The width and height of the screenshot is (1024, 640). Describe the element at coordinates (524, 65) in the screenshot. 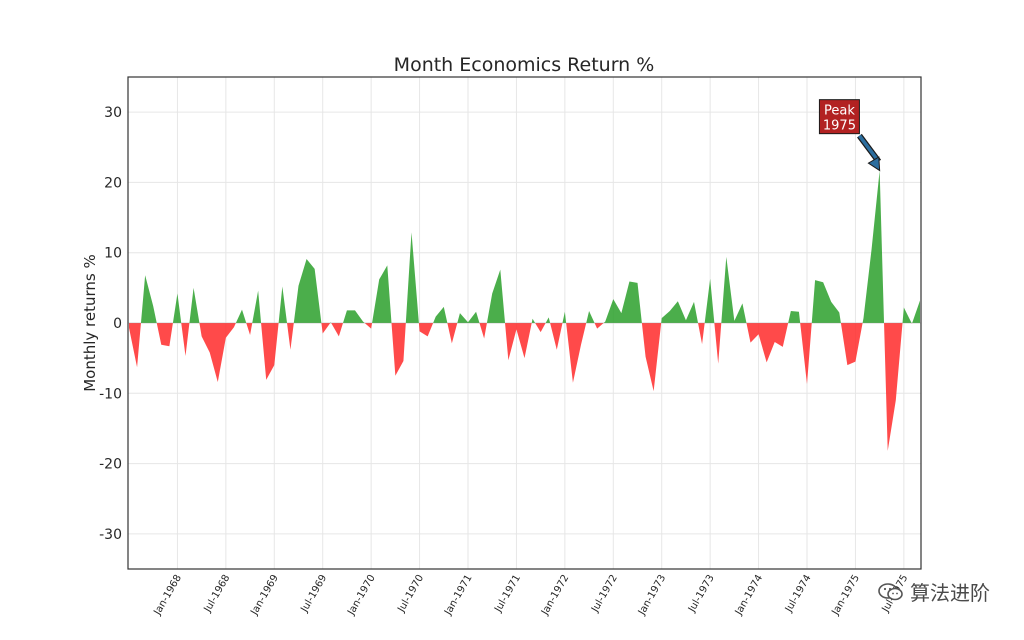

I see `chart-title: Month Economics Return %` at that location.